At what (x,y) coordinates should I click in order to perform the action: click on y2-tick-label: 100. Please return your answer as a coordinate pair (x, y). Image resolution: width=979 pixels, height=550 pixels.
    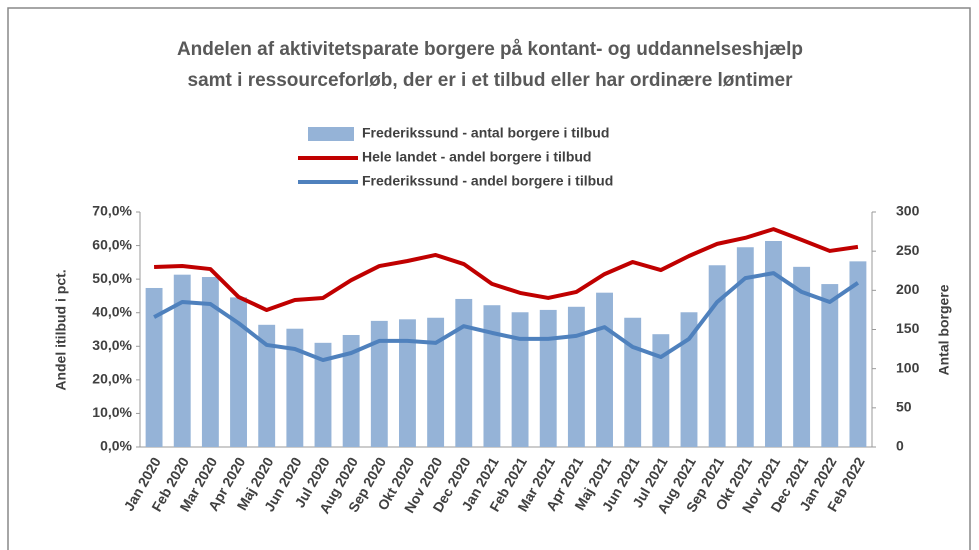
    Looking at the image, I should click on (908, 367).